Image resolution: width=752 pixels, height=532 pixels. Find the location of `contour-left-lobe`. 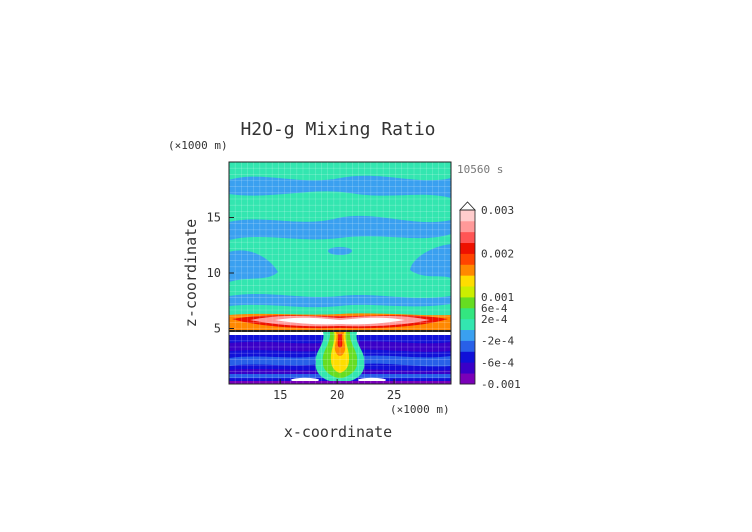

contour-left-lobe is located at coordinates (253, 266).